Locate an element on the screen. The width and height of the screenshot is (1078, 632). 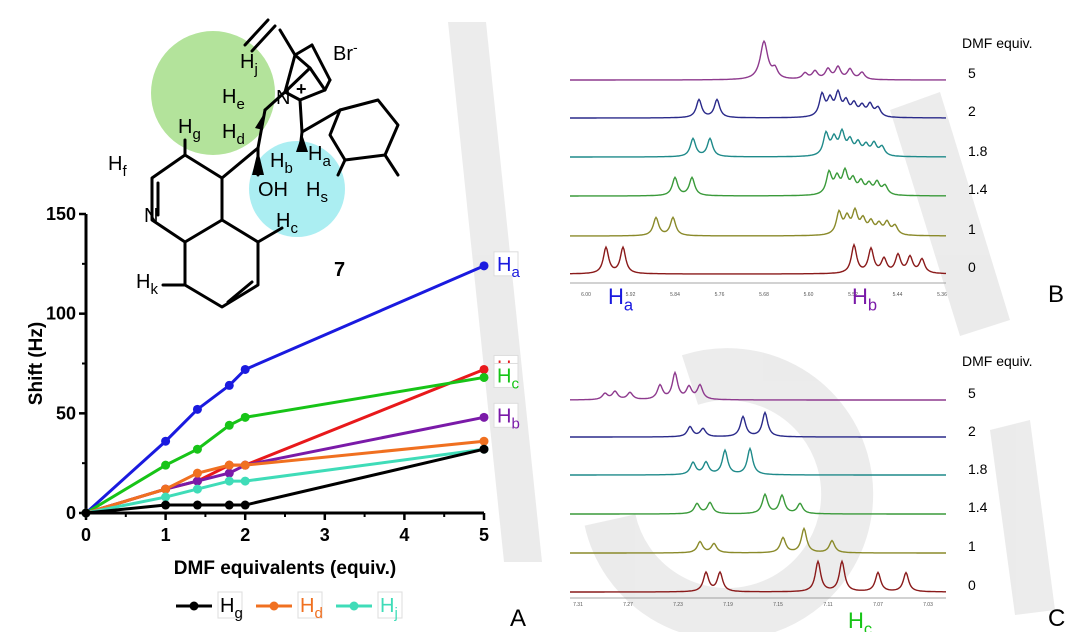
ppm-tick-b: 5.52 is located at coordinates (853, 295).